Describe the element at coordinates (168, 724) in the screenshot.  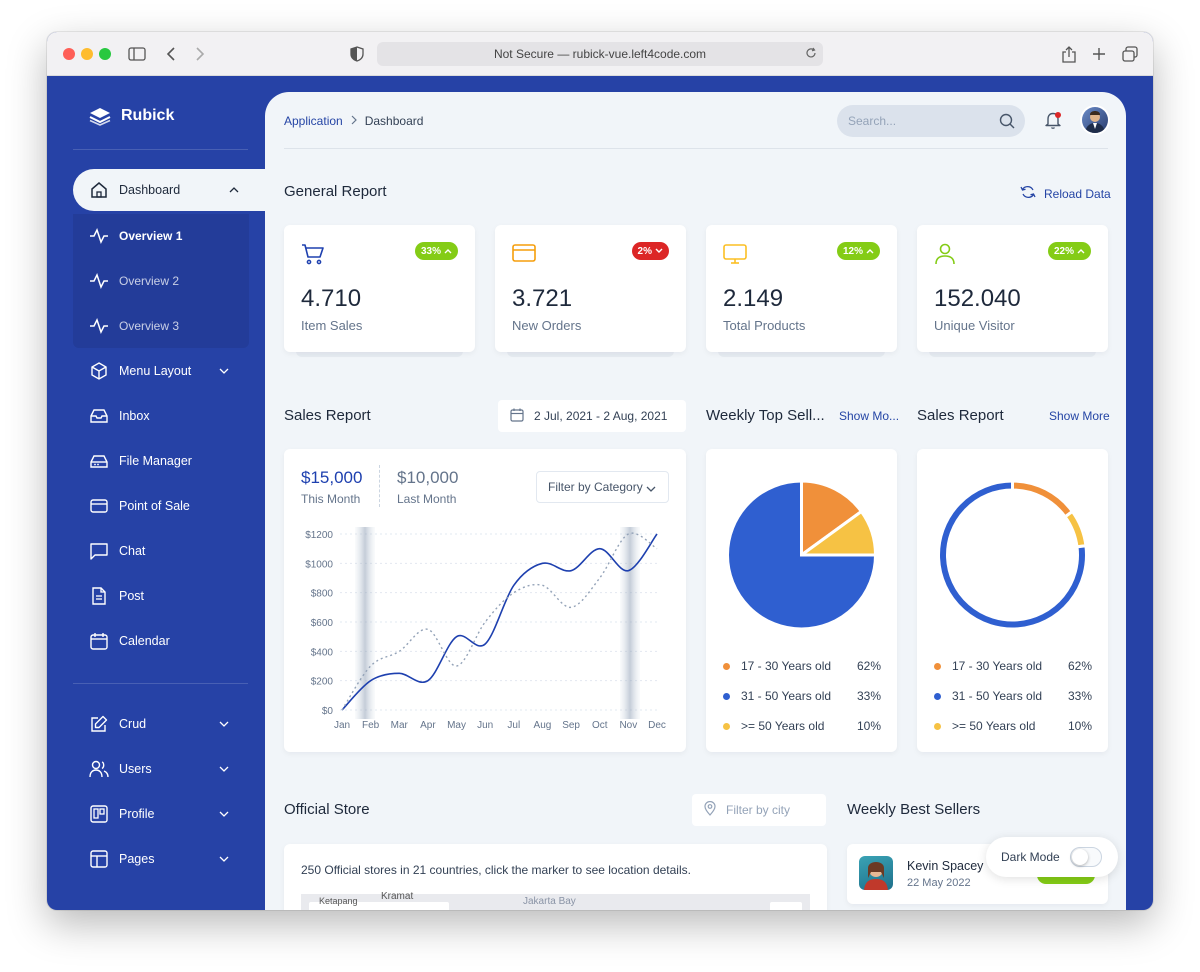
I see `sidebar-item-crud: Crud` at that location.